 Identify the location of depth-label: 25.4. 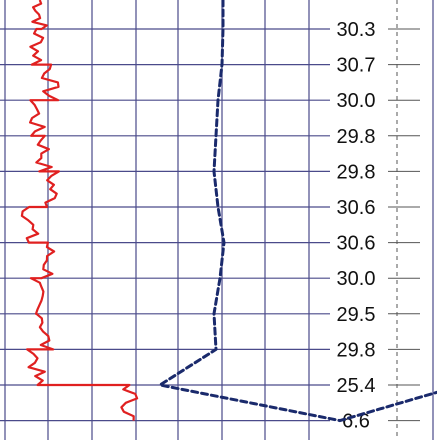
(356, 386).